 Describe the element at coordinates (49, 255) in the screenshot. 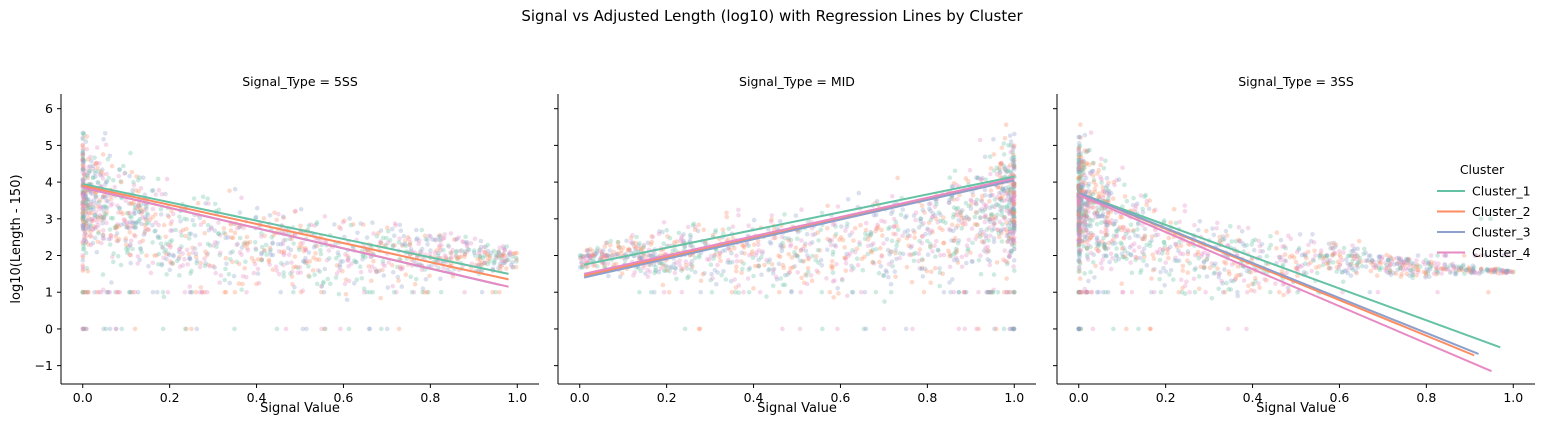

I see `y-tick-label: 2` at that location.